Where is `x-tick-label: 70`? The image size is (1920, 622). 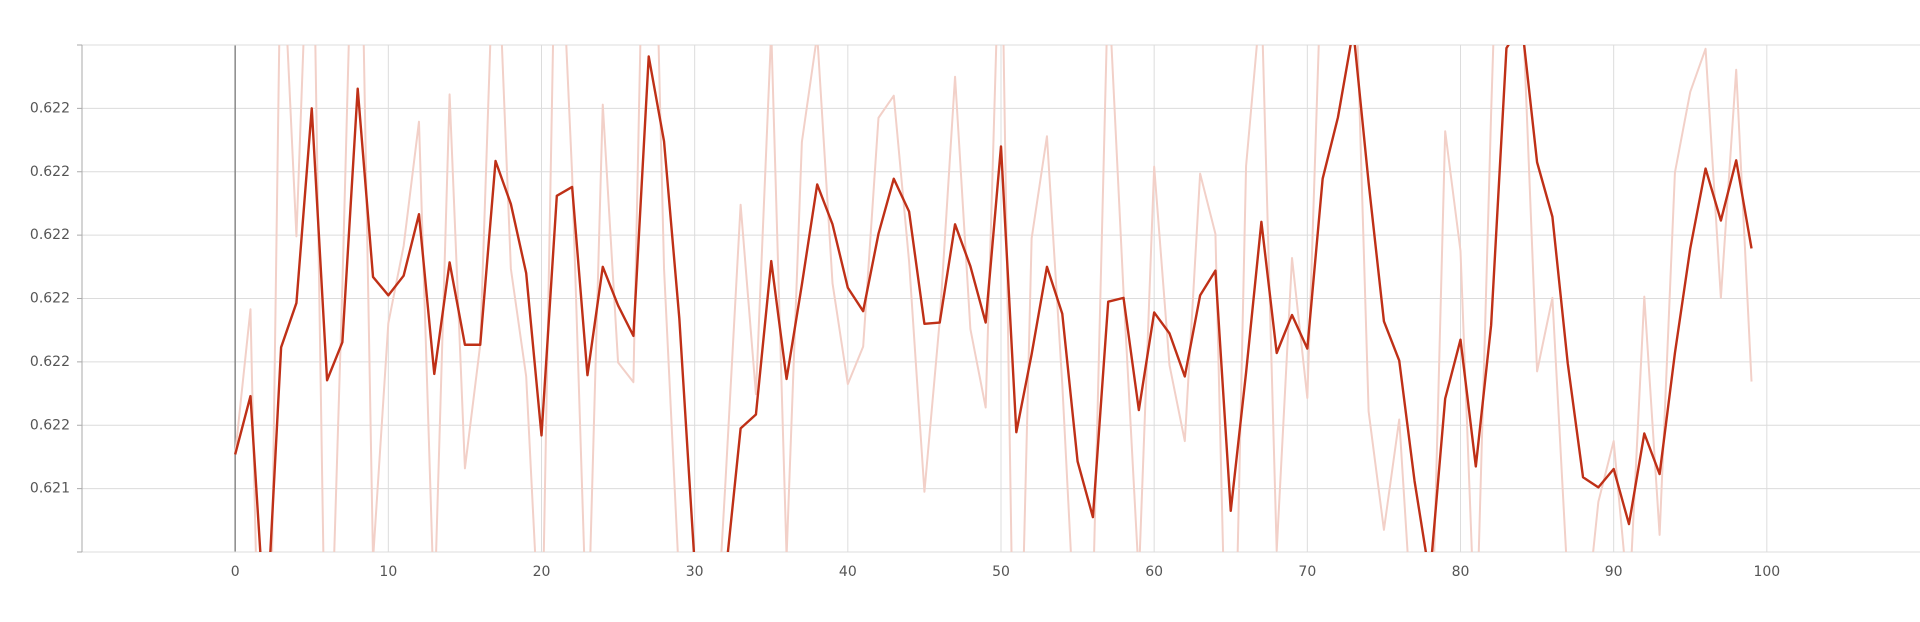
x-tick-label: 70 is located at coordinates (1307, 572).